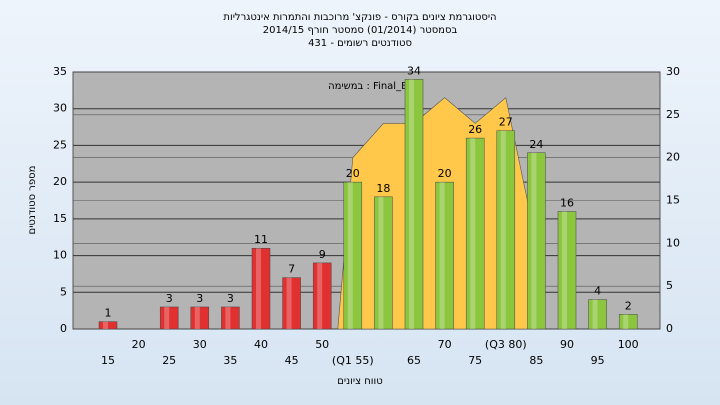 The width and height of the screenshot is (720, 405). Describe the element at coordinates (63, 291) in the screenshot. I see `y-tick-label: 5` at that location.